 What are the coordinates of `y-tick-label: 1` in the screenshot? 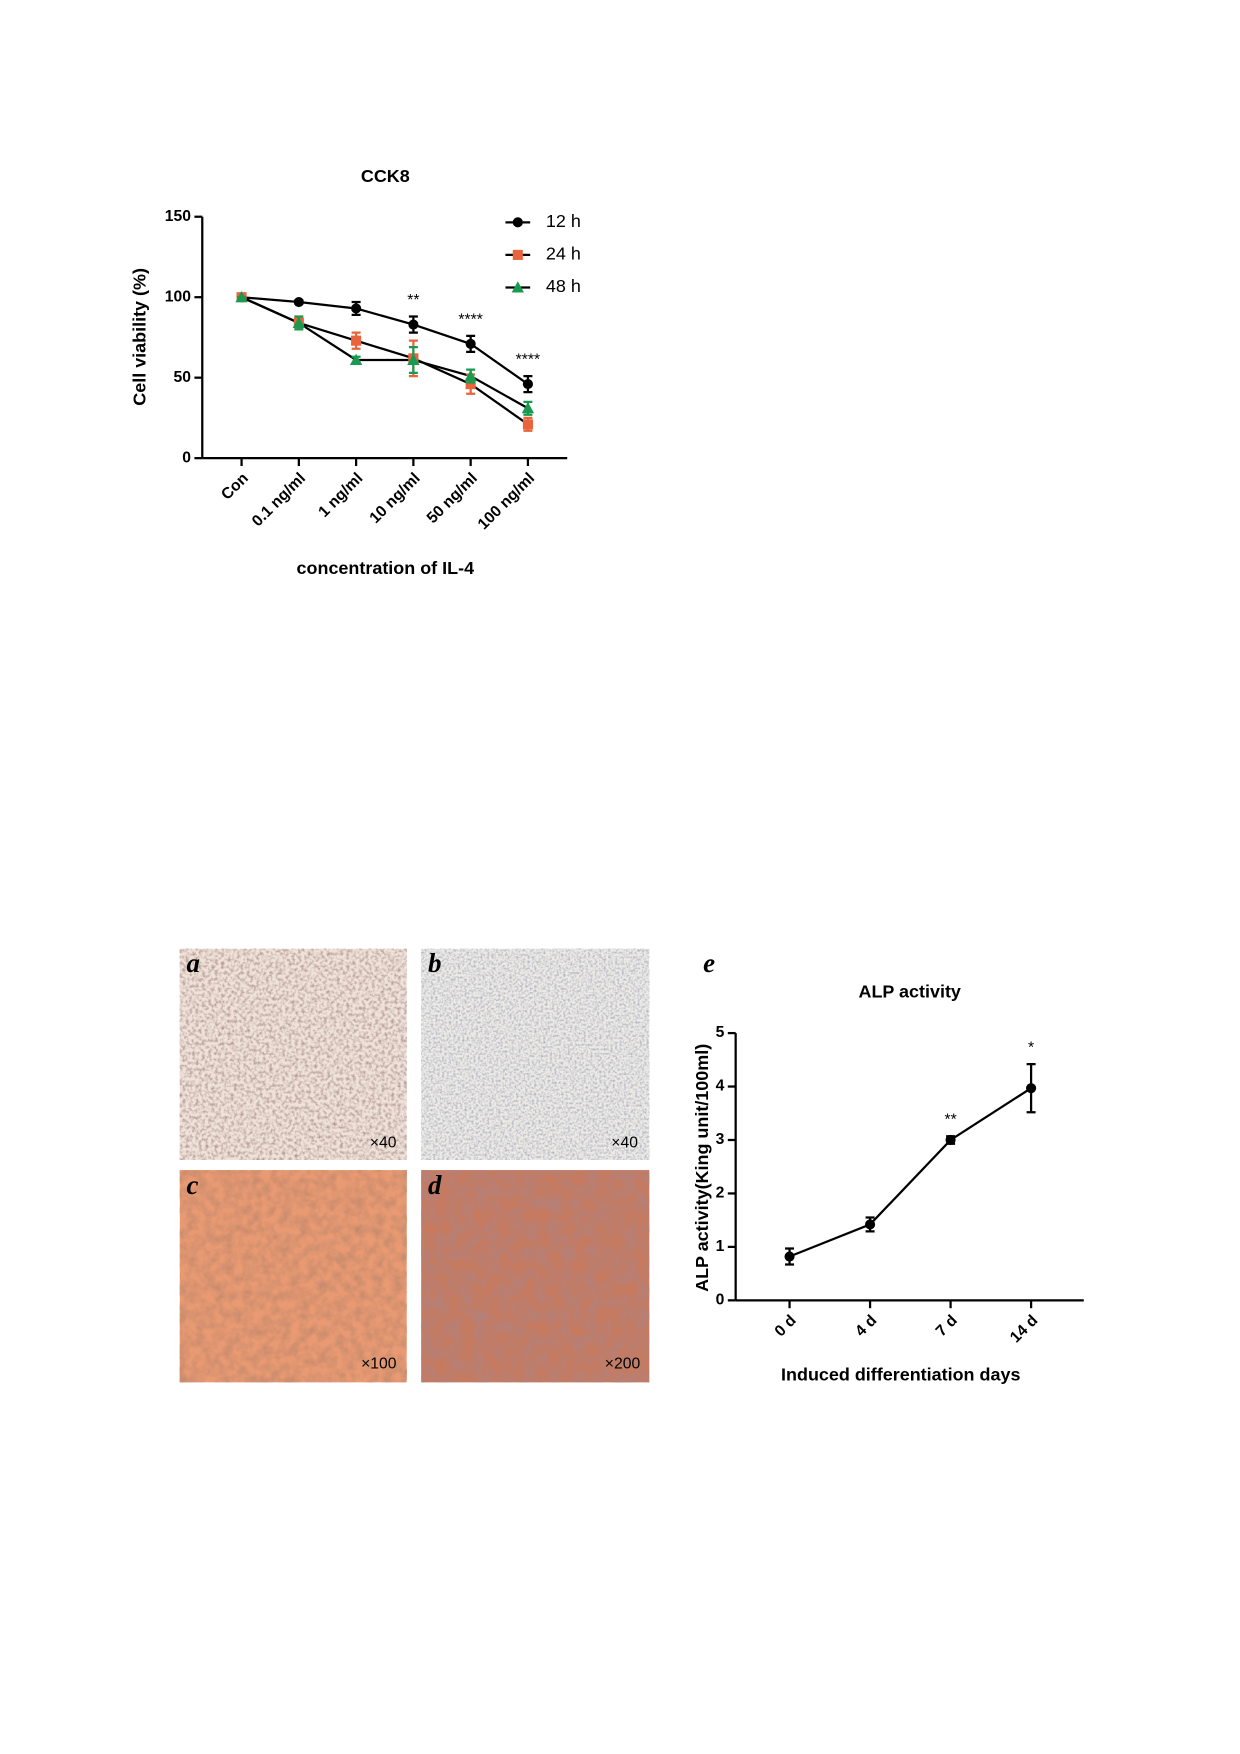 It's located at (720, 1246).